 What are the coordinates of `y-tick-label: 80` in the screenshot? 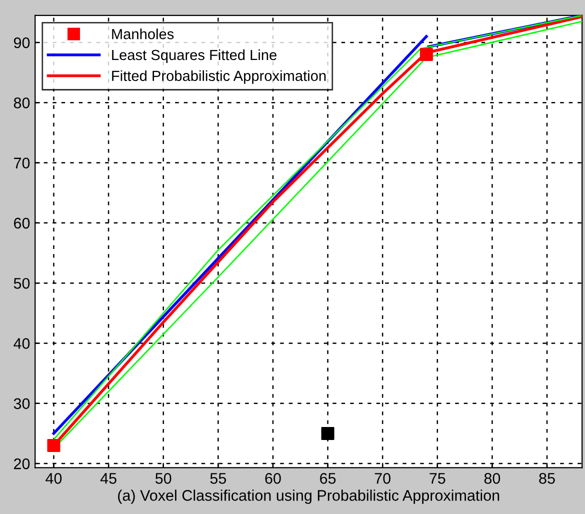 It's located at (22, 103).